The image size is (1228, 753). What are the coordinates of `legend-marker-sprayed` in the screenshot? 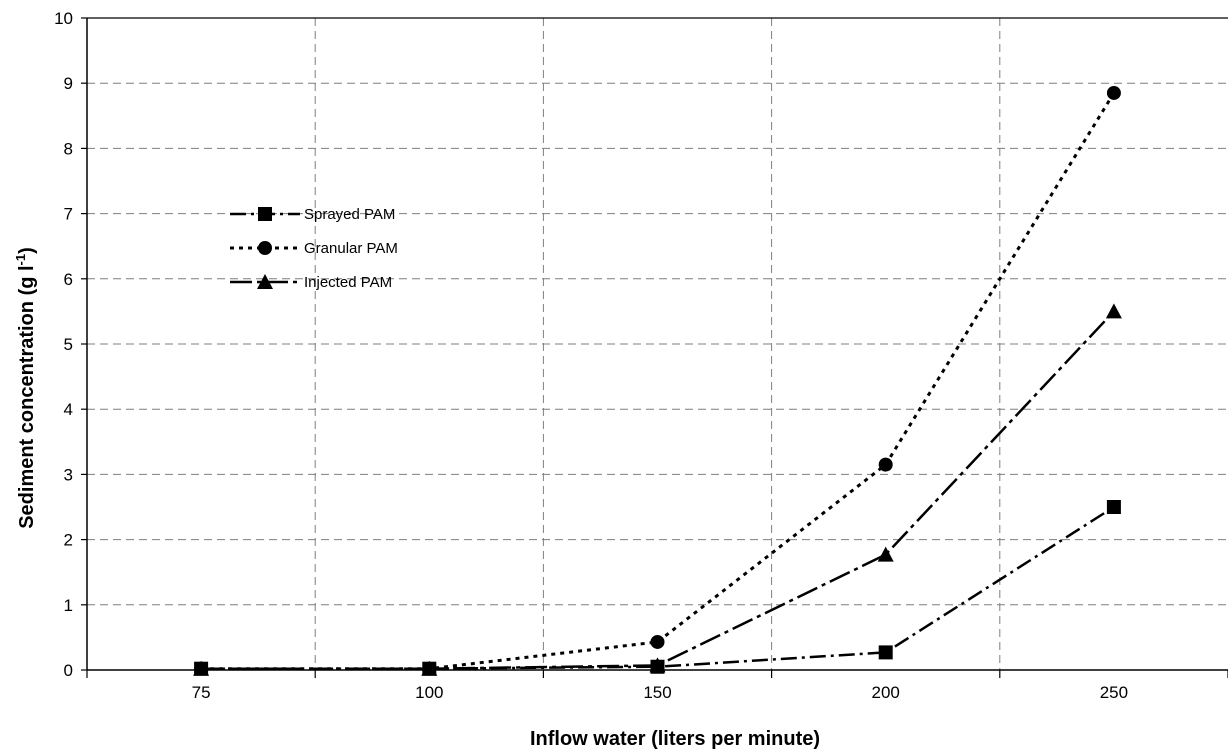 It's located at (265, 214).